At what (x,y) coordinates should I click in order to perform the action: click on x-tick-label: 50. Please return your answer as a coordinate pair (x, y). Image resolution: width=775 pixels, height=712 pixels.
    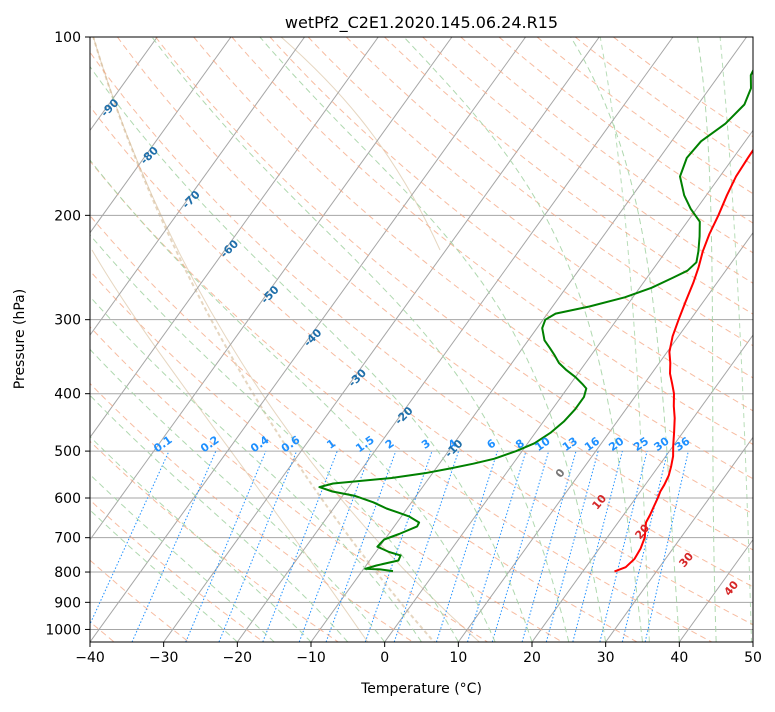
    Looking at the image, I should click on (753, 658).